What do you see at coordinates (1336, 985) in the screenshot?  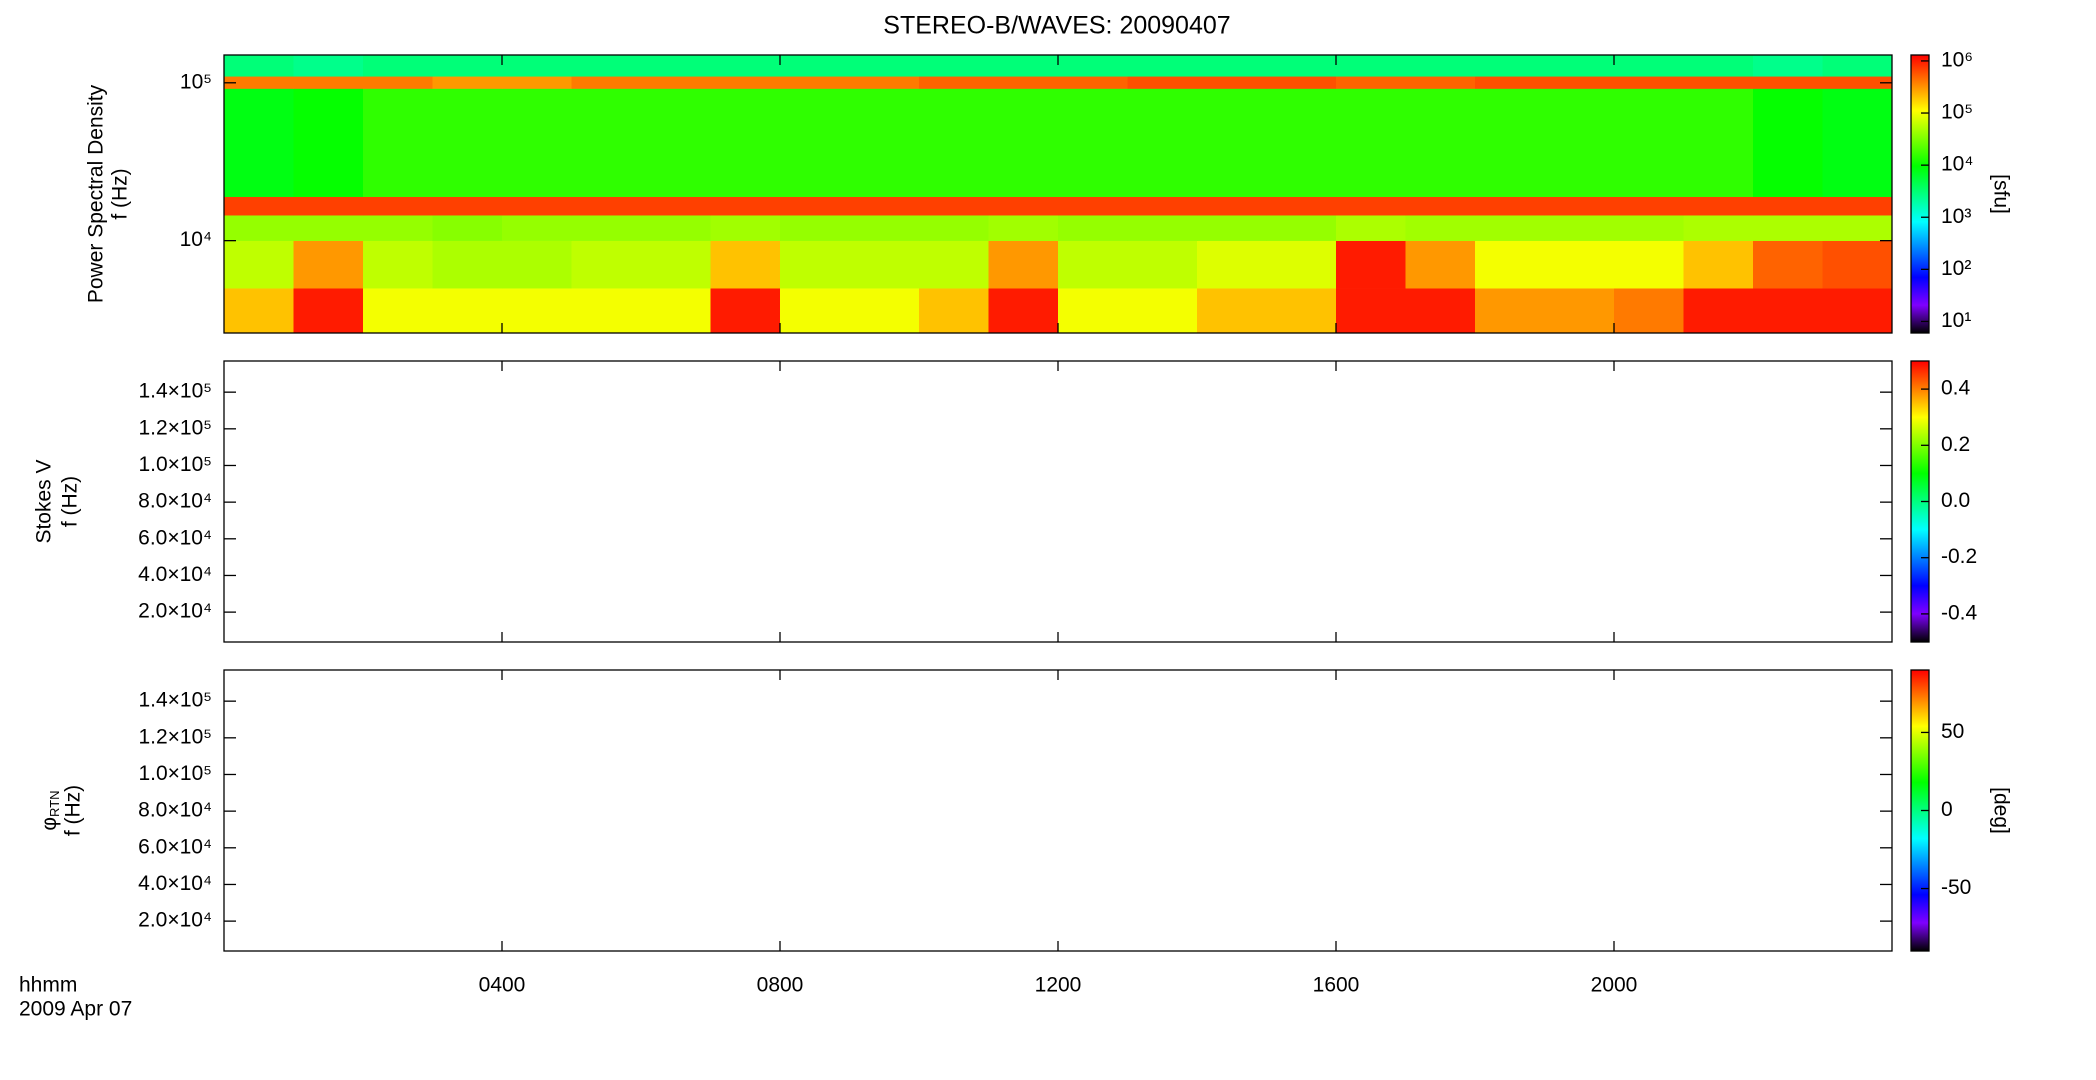 I see `x-tick-label: 1600` at bounding box center [1336, 985].